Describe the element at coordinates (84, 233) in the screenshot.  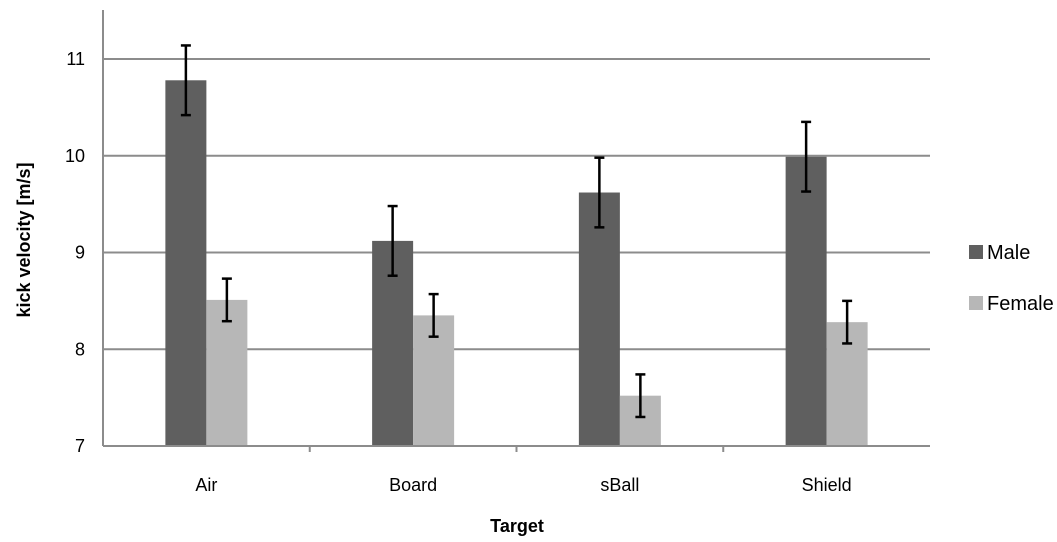
I see `y-axis: 7 8 9 10 11` at that location.